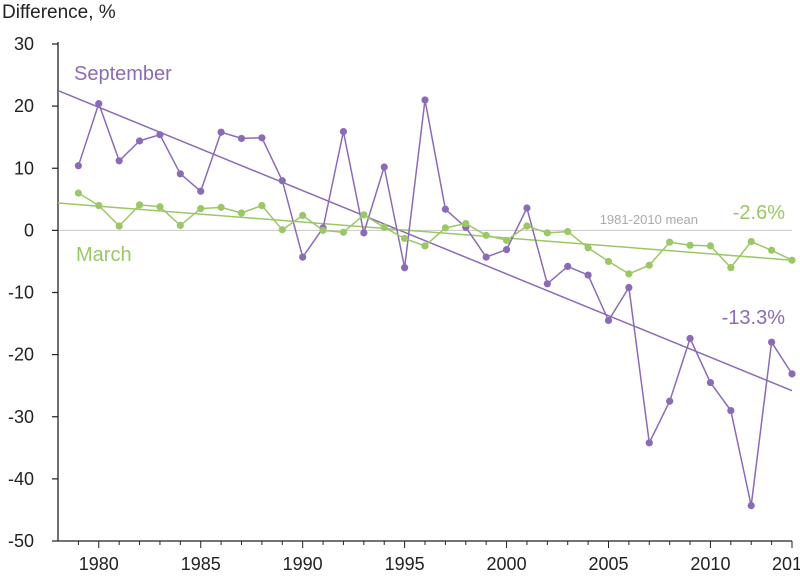  Describe the element at coordinates (123, 74) in the screenshot. I see `september-series-label: September` at that location.